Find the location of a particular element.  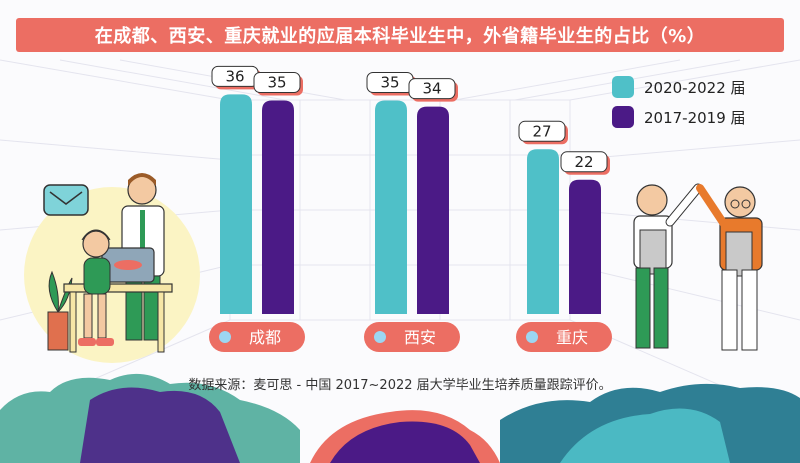

category-label: 重庆 is located at coordinates (572, 337).